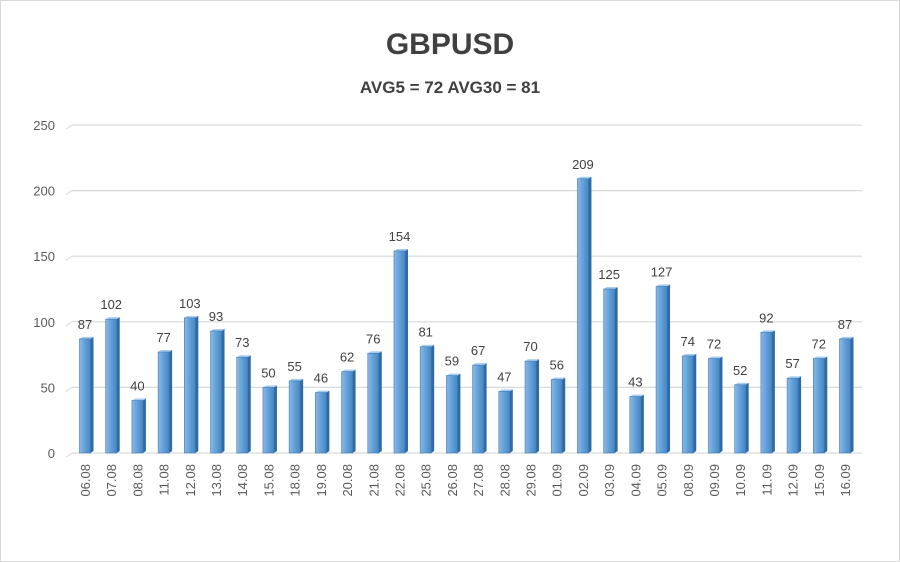 The width and height of the screenshot is (900, 562). What do you see at coordinates (819, 480) in the screenshot?
I see `x-tick-label: 15.09` at bounding box center [819, 480].